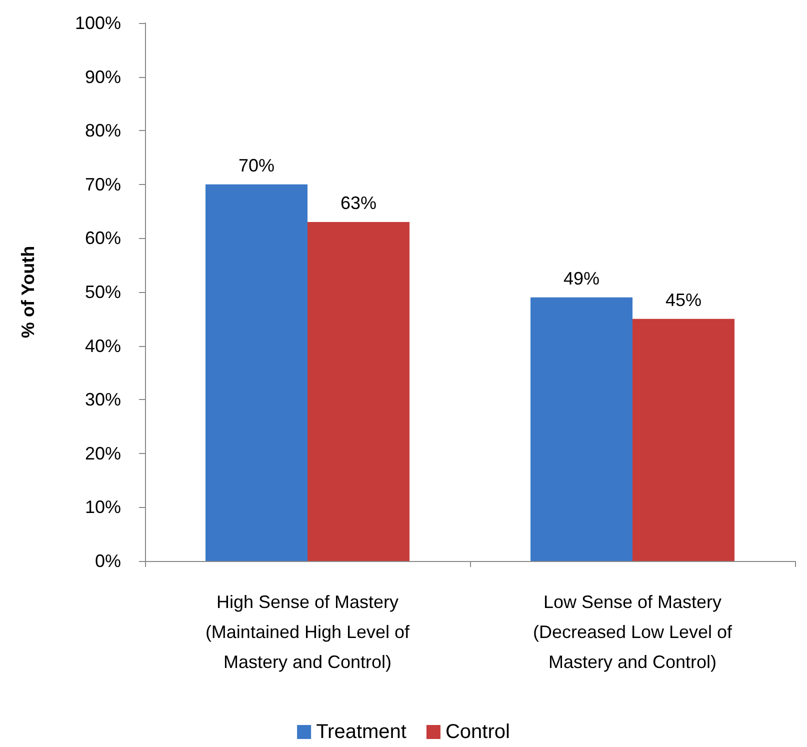  I want to click on y-tick-label: 30%, so click(102, 400).